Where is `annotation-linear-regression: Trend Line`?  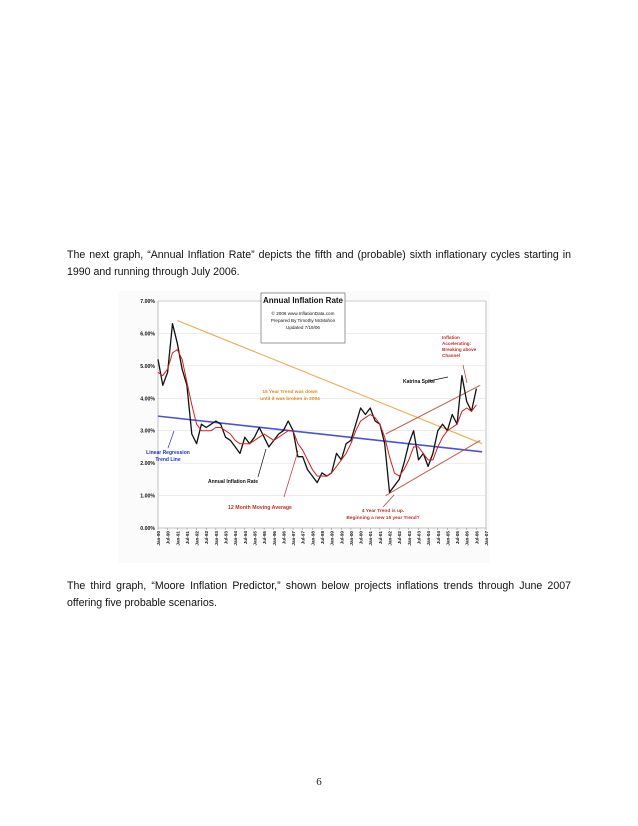
annotation-linear-regression: Trend Line is located at coordinates (168, 460).